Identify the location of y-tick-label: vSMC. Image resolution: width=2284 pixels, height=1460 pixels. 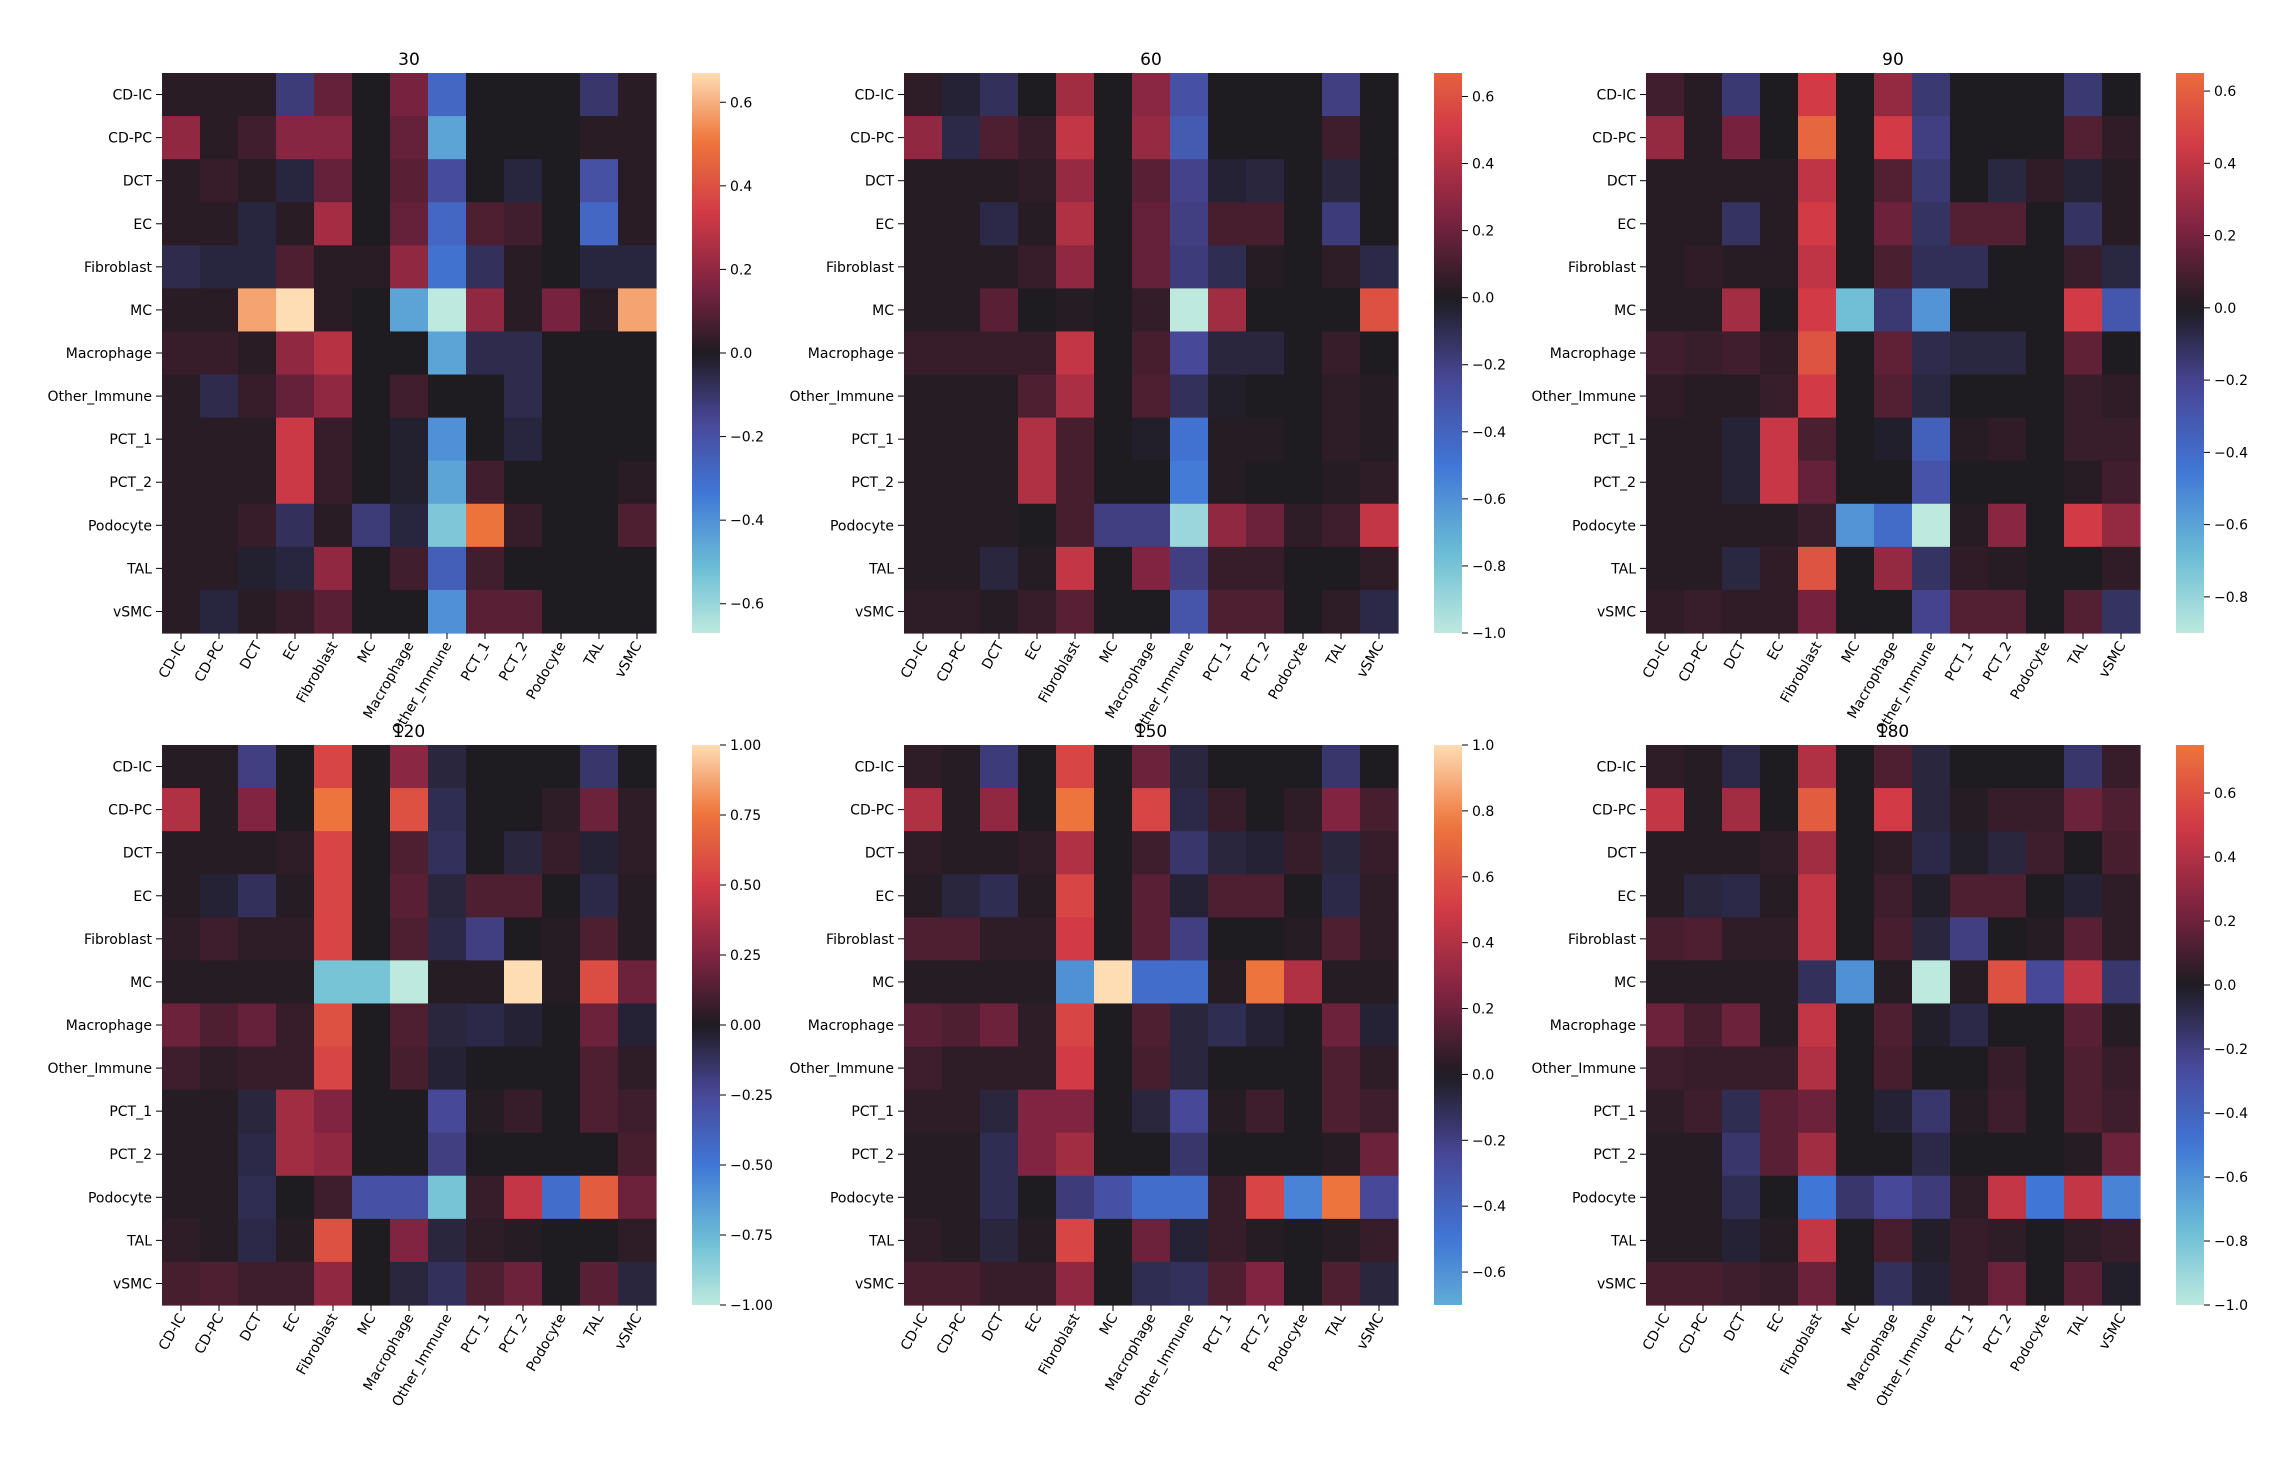
(874, 1284).